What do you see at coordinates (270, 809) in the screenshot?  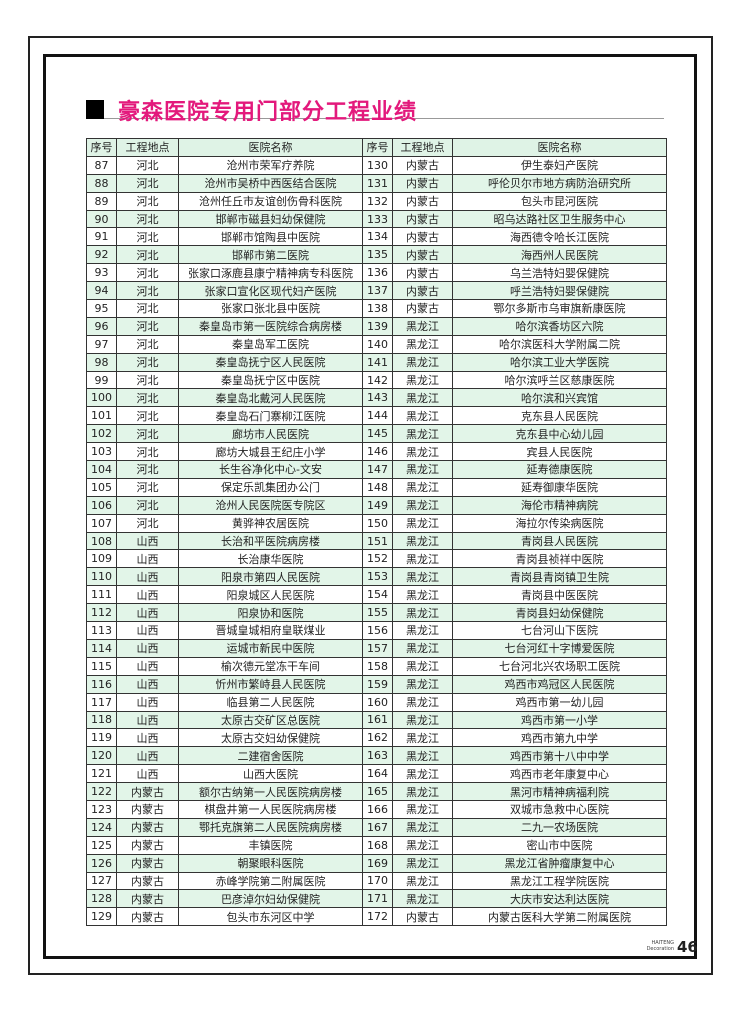 I see `hospital-cell: 棋盘井第一人民医院病房楼` at bounding box center [270, 809].